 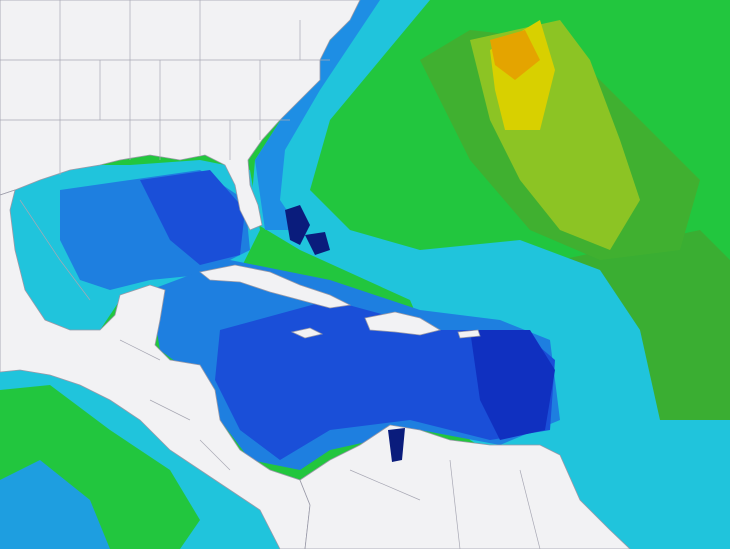 I want to click on land-jamaica, so click(x=307, y=333).